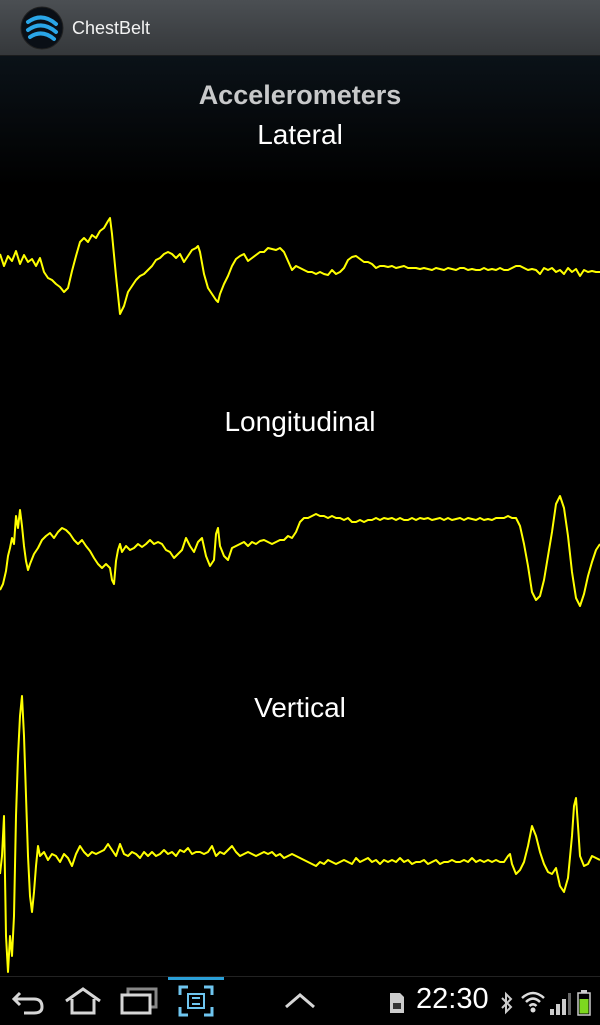 This screenshot has height=1025, width=600. What do you see at coordinates (300, 266) in the screenshot?
I see `lateral-trace` at bounding box center [300, 266].